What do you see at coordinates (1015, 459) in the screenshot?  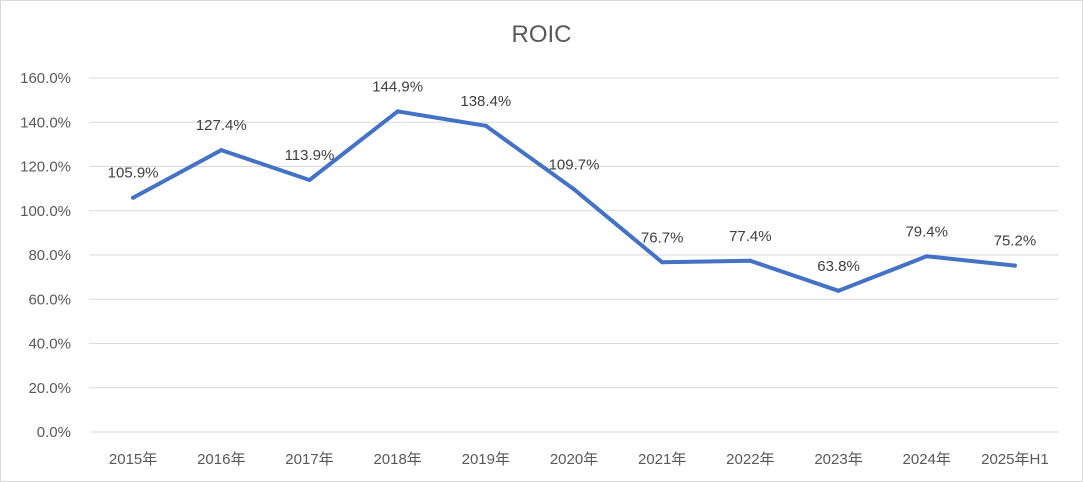 I see `x-tick-label: 2025年H1` at bounding box center [1015, 459].